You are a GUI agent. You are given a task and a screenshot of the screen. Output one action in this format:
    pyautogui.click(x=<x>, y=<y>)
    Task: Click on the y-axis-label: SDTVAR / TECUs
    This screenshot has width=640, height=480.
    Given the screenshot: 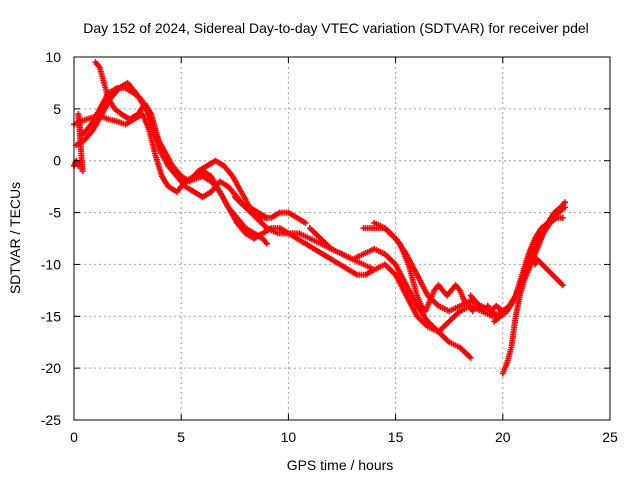 What is the action you would take?
    pyautogui.click(x=15, y=238)
    